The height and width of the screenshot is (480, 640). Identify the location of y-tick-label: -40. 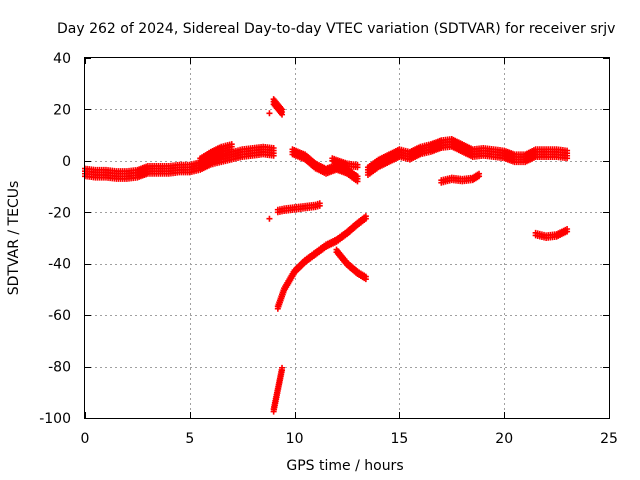
(59, 265).